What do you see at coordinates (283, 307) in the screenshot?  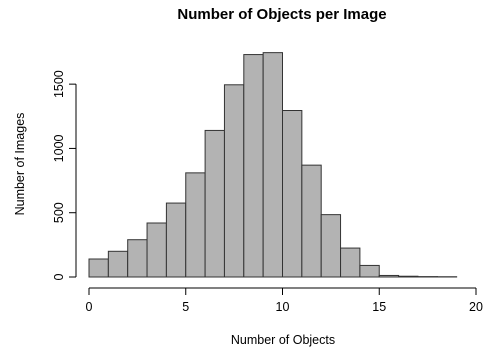 I see `x-tick-label: 10` at bounding box center [283, 307].